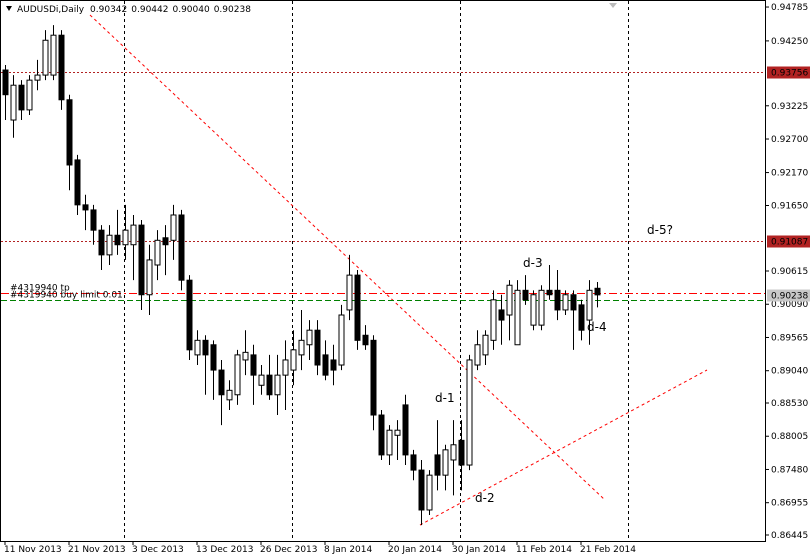 The width and height of the screenshot is (810, 558). What do you see at coordinates (789, 437) in the screenshot?
I see `y-tick-label: 0.88005` at bounding box center [789, 437].